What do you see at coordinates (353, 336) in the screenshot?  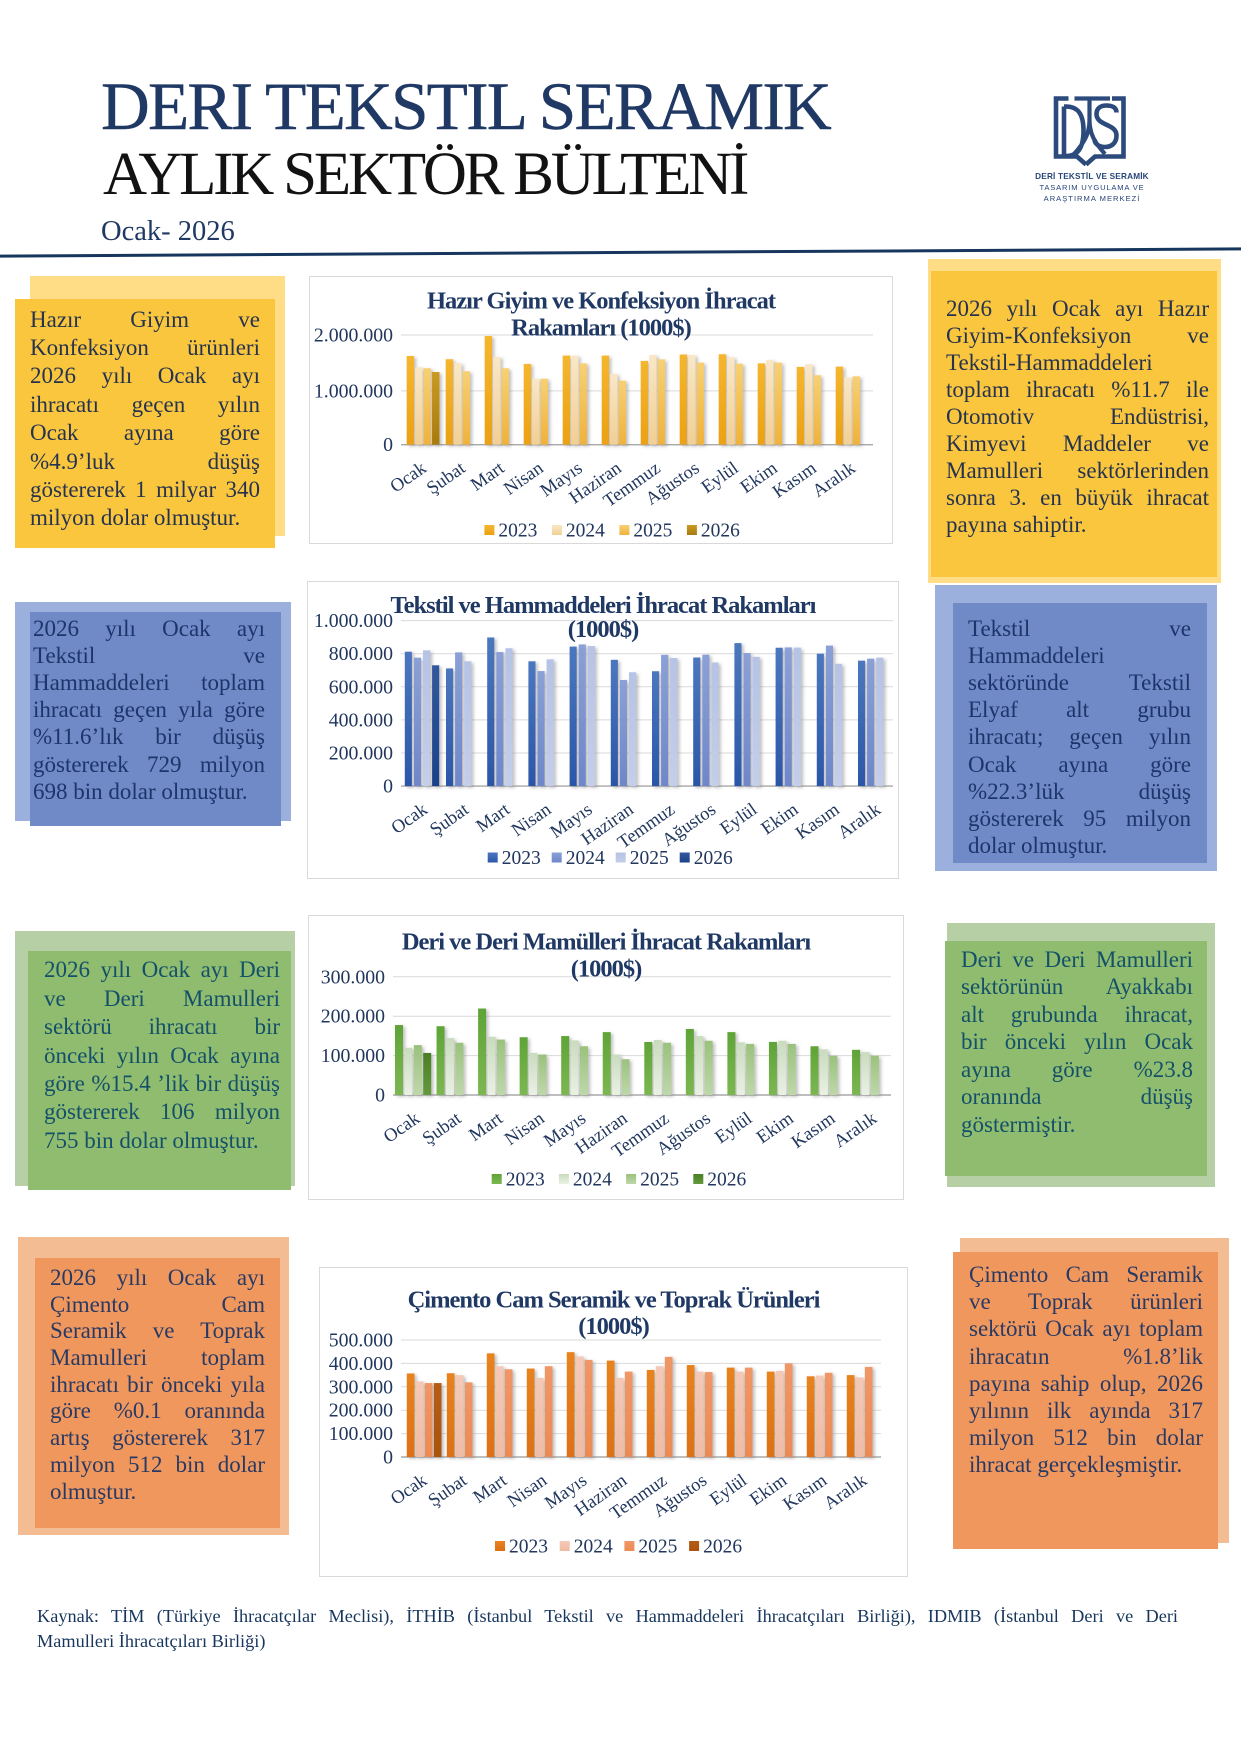 I see `svg-text: 2.000.000` at bounding box center [353, 336].